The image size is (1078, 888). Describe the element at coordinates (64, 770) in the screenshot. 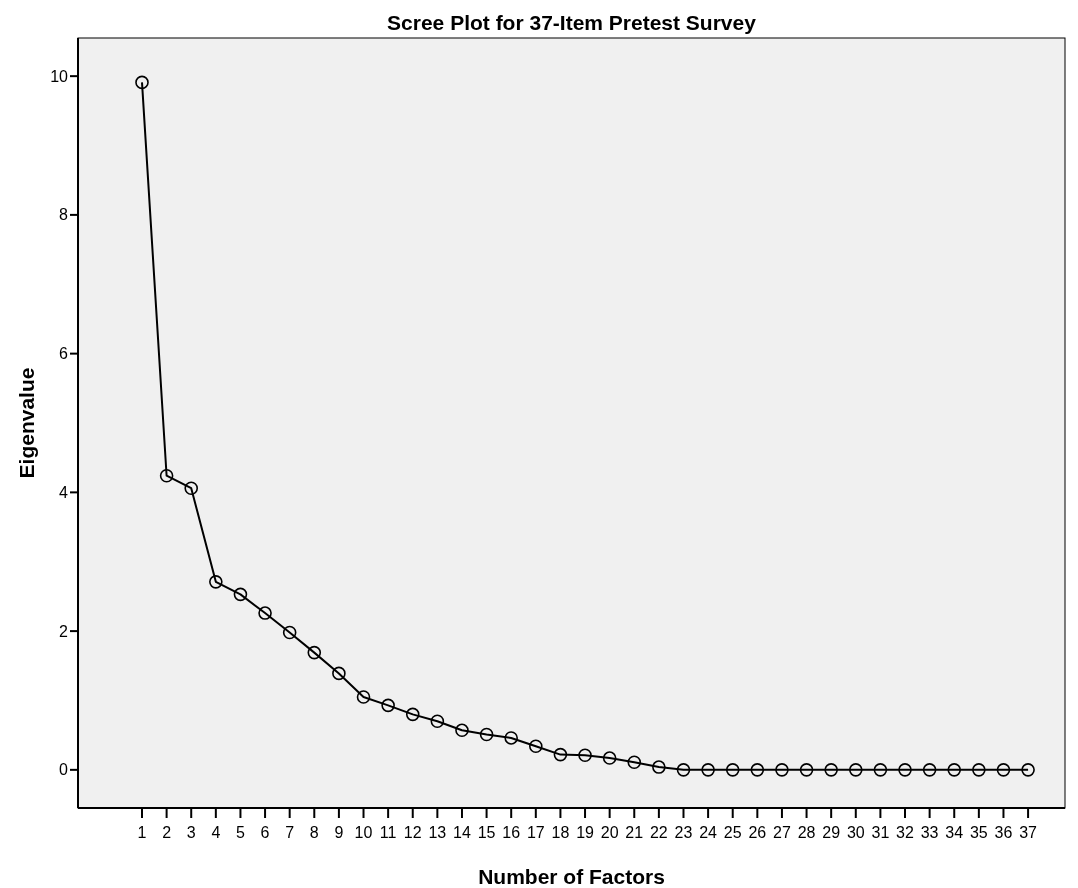

I see `y-tick-label: 0` at that location.